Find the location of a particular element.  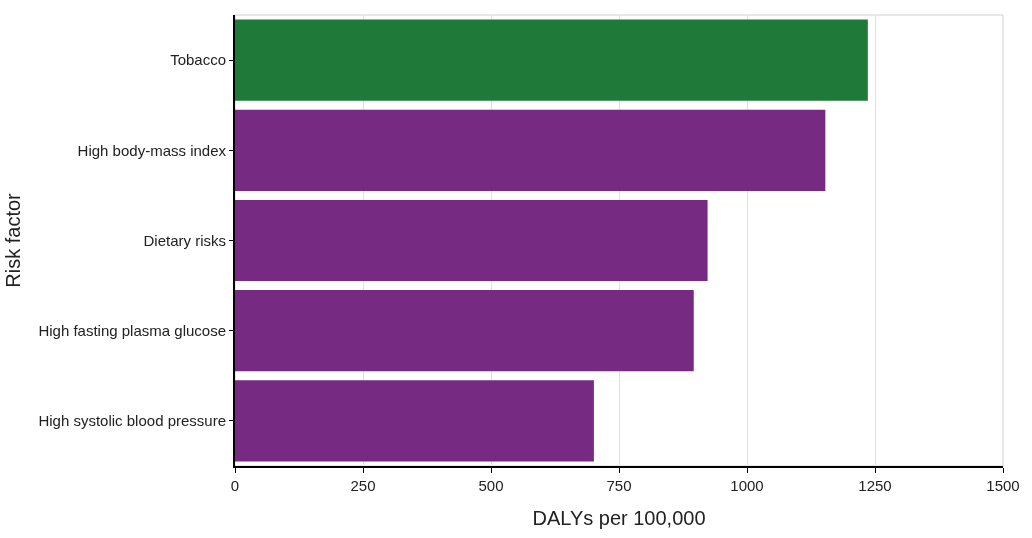

y-tick-label: High systolic blood pressure is located at coordinates (132, 421).